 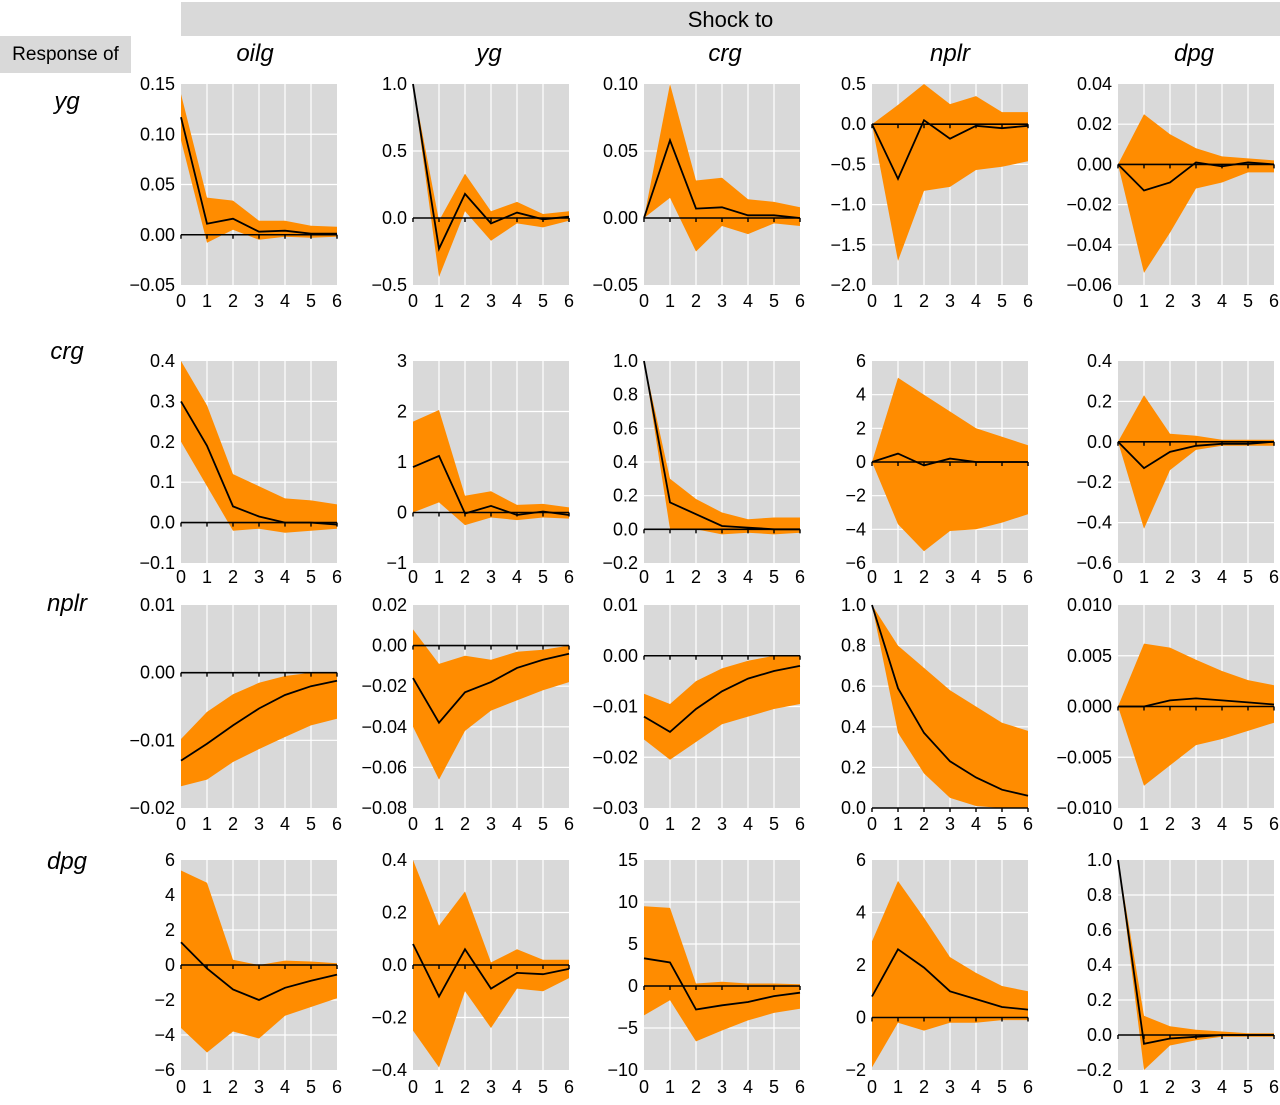 What do you see at coordinates (255, 53) in the screenshot?
I see `column-label-oilg: oilg` at bounding box center [255, 53].